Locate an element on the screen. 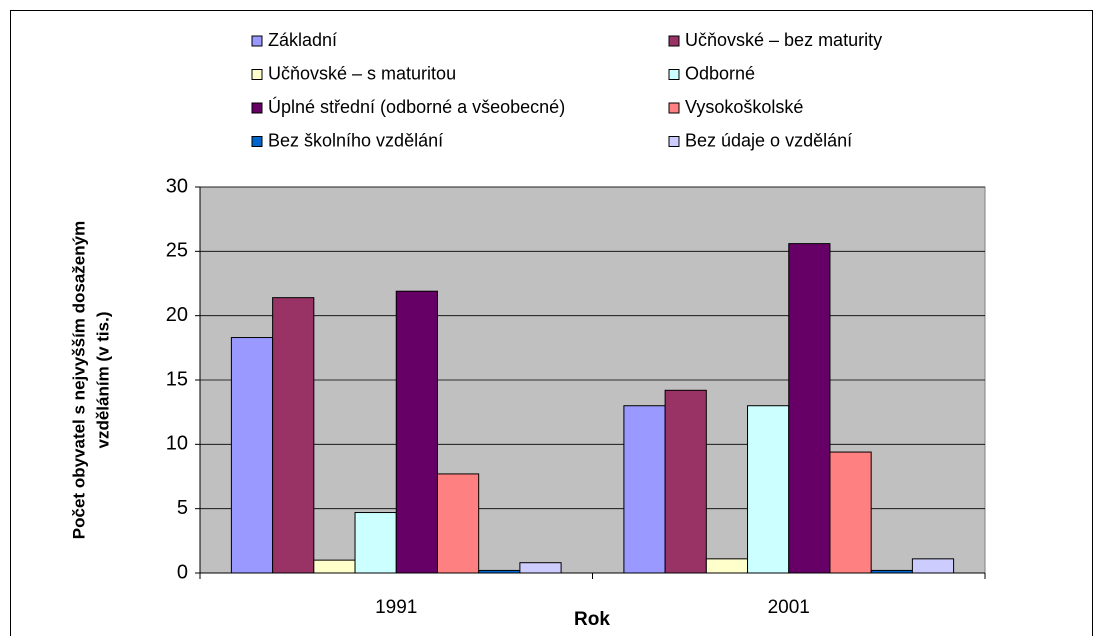 The image size is (1103, 636). y-tick-label: 0 is located at coordinates (182, 572).